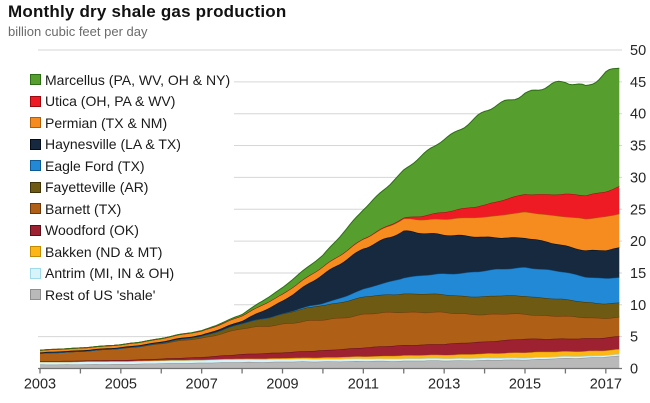  I want to click on legend-item-woodford: Woodford (OK), so click(130, 231).